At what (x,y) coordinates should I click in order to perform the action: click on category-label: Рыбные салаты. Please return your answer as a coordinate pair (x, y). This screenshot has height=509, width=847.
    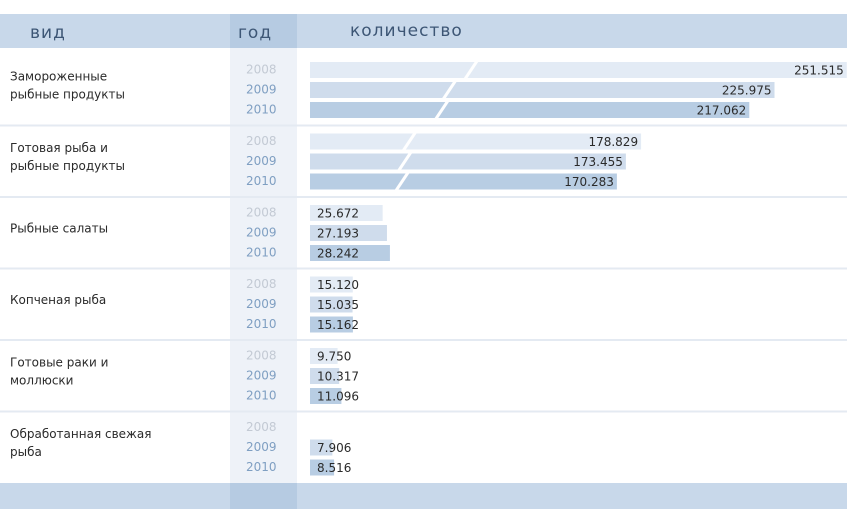
    Looking at the image, I should click on (59, 229).